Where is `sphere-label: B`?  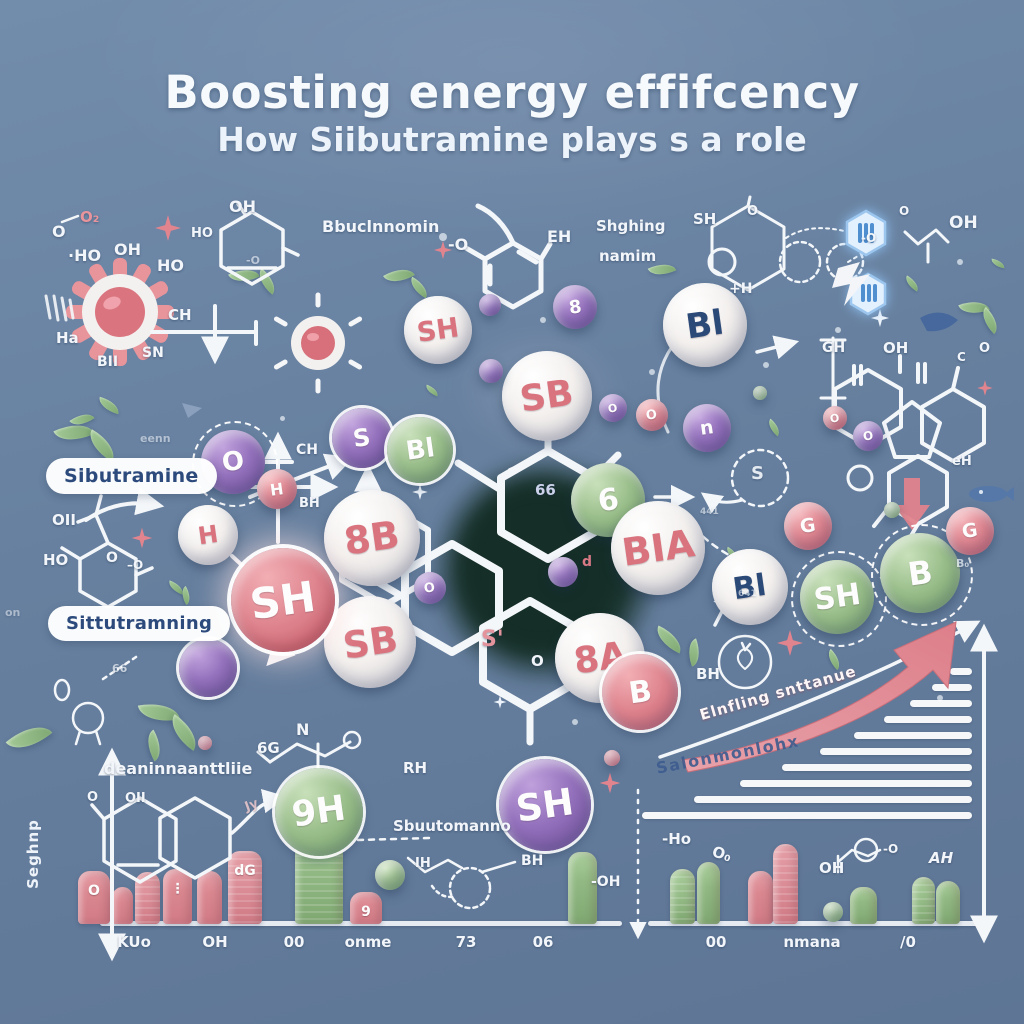 sphere-label: B is located at coordinates (920, 573).